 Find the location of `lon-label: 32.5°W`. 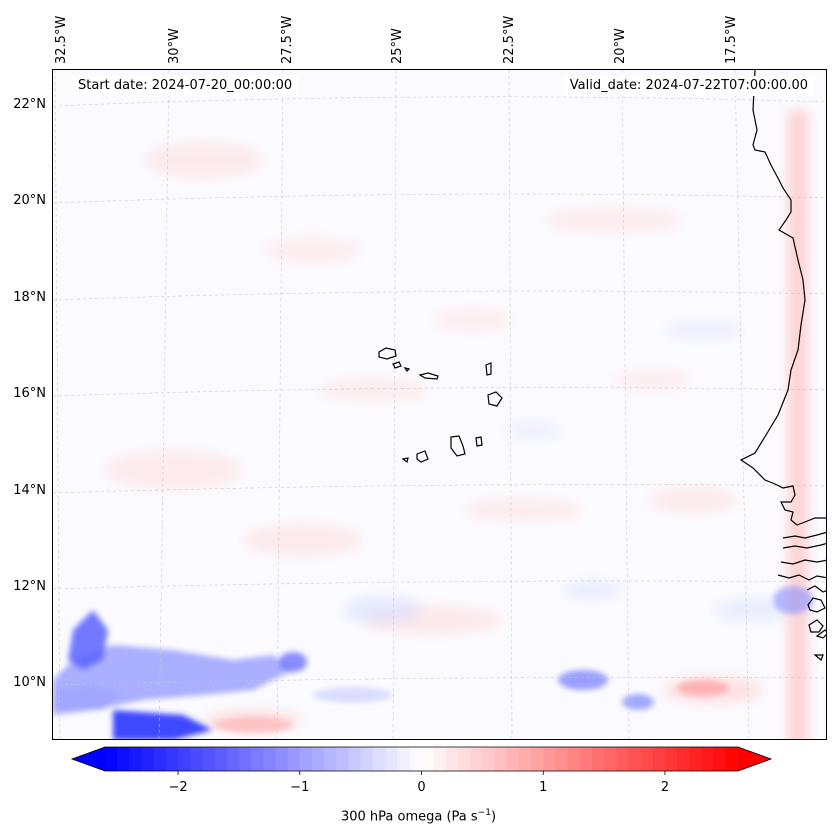

lon-label: 32.5°W is located at coordinates (61, 39).